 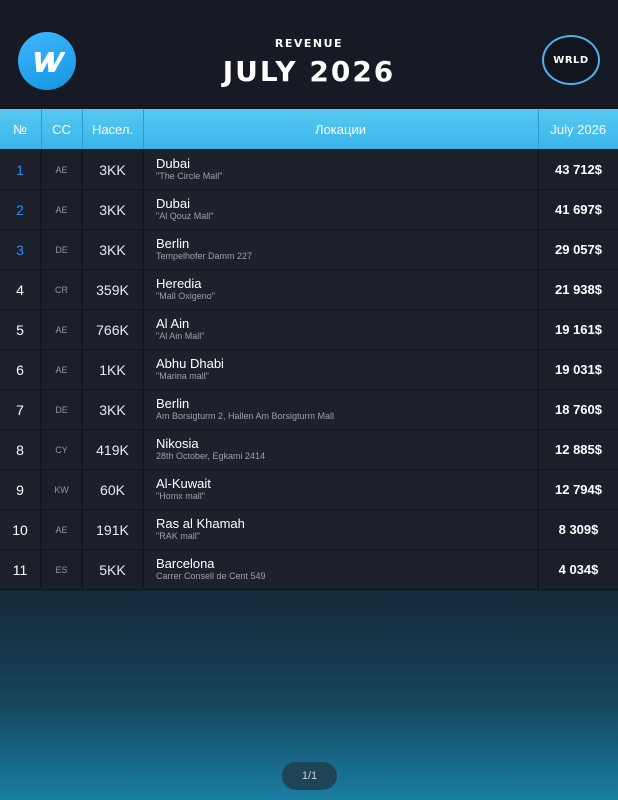 I want to click on table-row: 10 AE 191K Ras al Khamah "RAK mall" 8 309$, so click(x=309, y=529).